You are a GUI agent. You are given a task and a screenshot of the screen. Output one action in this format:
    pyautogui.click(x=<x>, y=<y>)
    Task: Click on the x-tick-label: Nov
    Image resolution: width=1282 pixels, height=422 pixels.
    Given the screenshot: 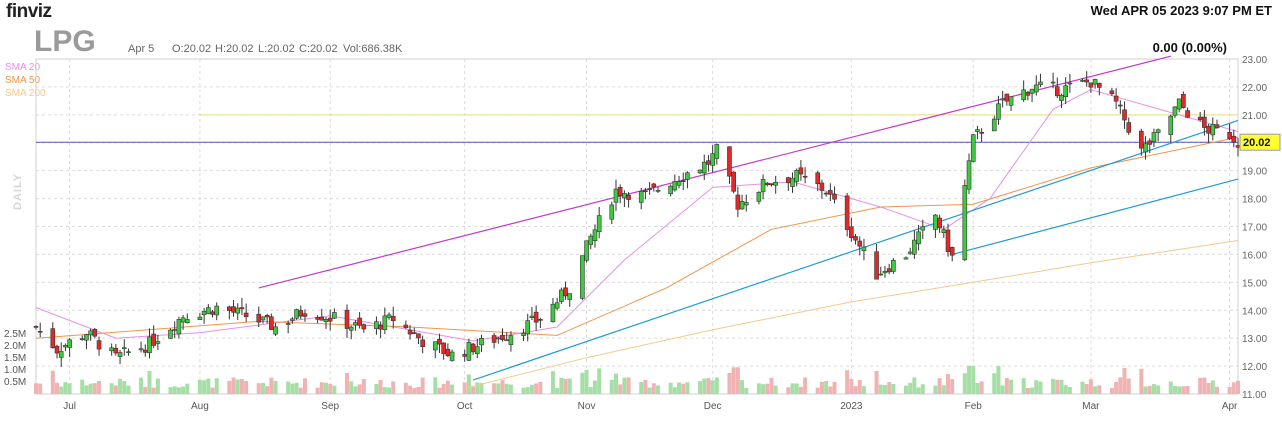 What is the action you would take?
    pyautogui.click(x=587, y=406)
    